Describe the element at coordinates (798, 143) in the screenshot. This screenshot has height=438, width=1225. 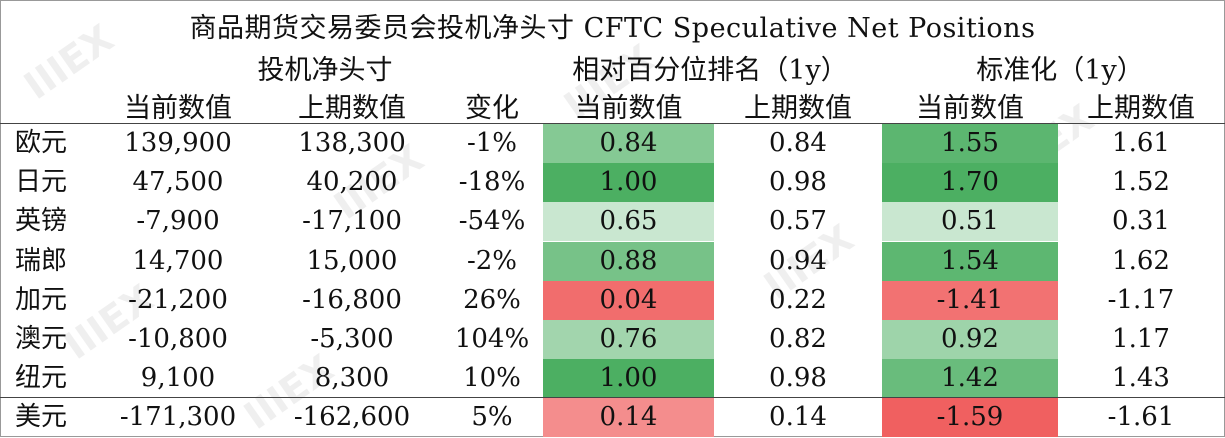
I see `percentile-previous-cell: 0.84` at that location.